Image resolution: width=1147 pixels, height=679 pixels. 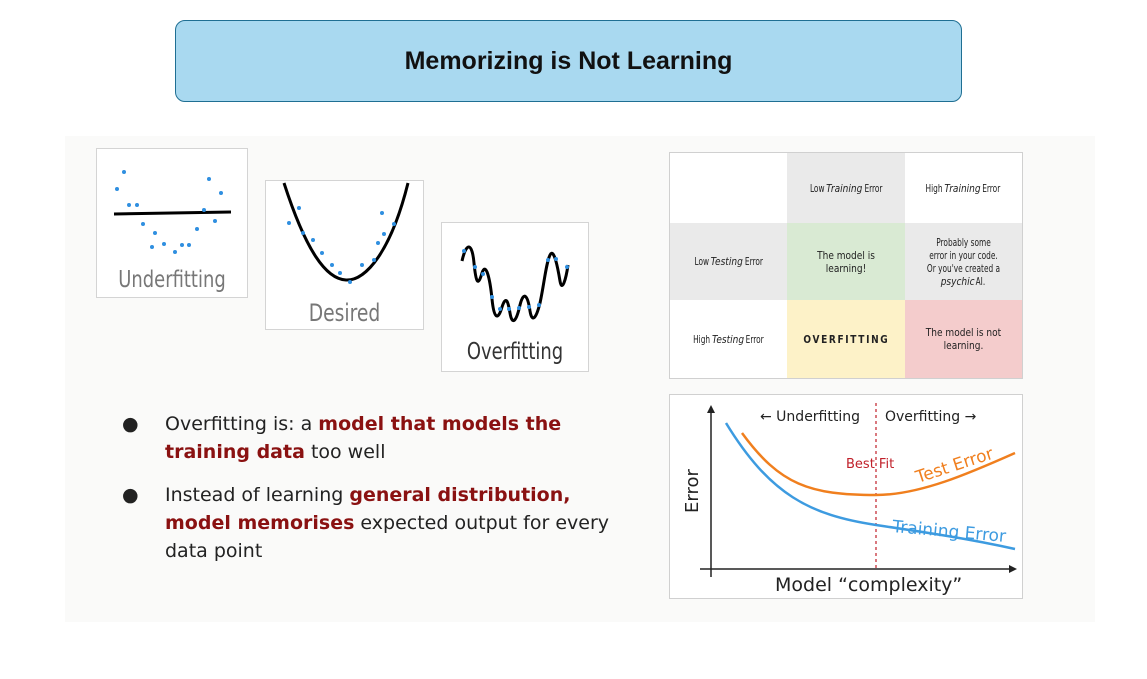 I want to click on best-fit-label: Best Fit, so click(x=870, y=464).